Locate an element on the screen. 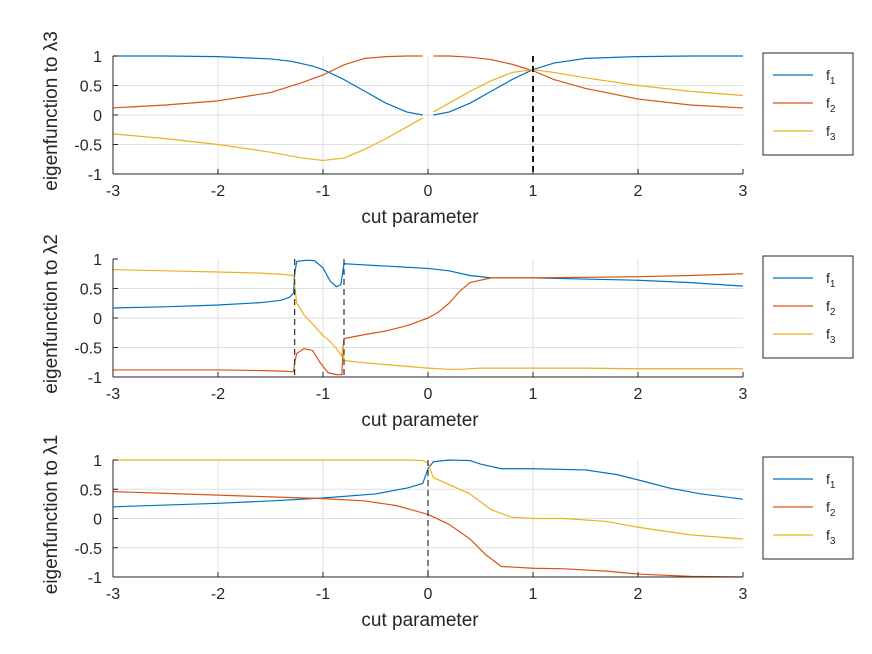 This screenshot has width=872, height=654. y-axis-label: eigenfunction to λ3 is located at coordinates (51, 111).